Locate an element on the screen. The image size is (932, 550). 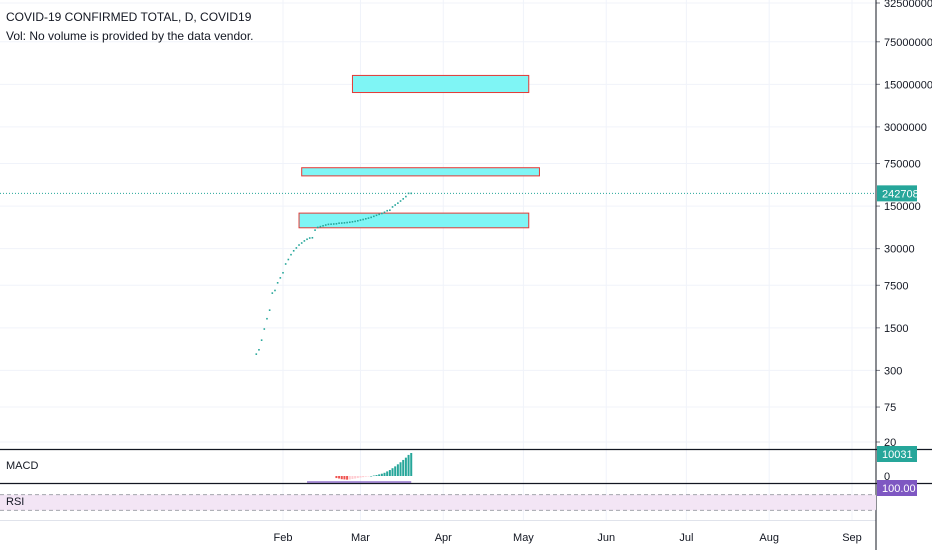
rectangle-drawings is located at coordinates (419, 151).